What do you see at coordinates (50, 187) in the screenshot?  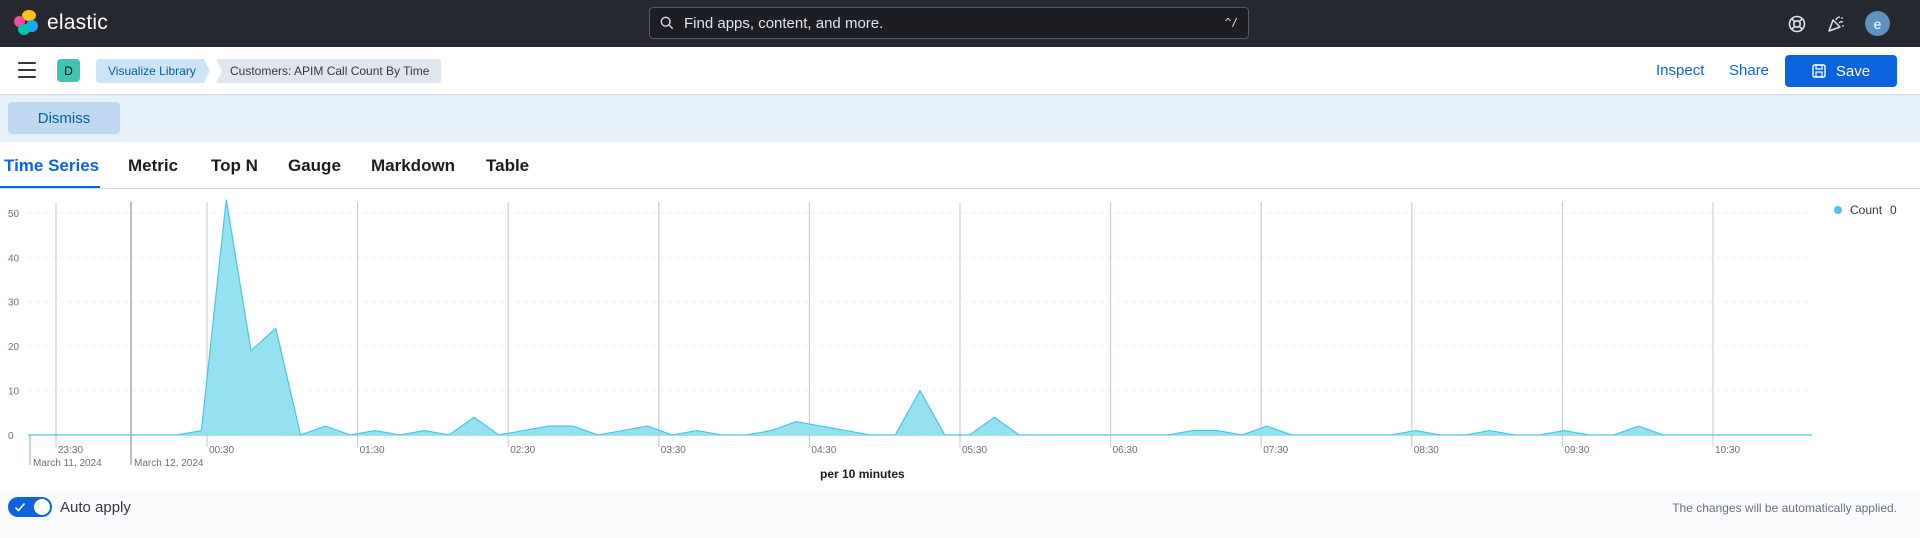 I see `active-tab-indicator` at bounding box center [50, 187].